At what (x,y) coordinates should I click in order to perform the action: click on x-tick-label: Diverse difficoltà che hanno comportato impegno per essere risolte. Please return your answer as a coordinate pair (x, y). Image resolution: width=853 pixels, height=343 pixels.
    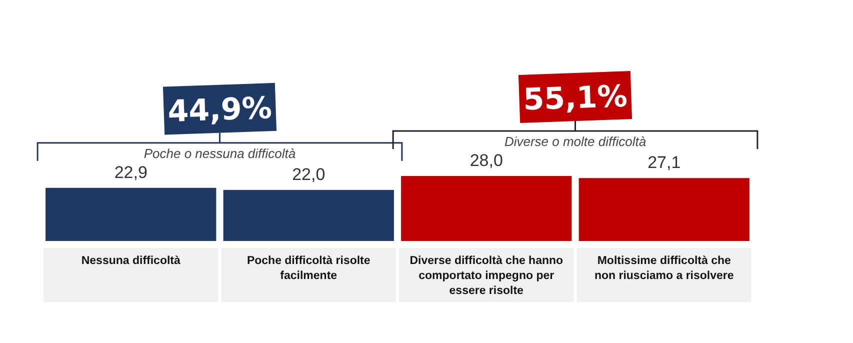
    Looking at the image, I should click on (487, 276).